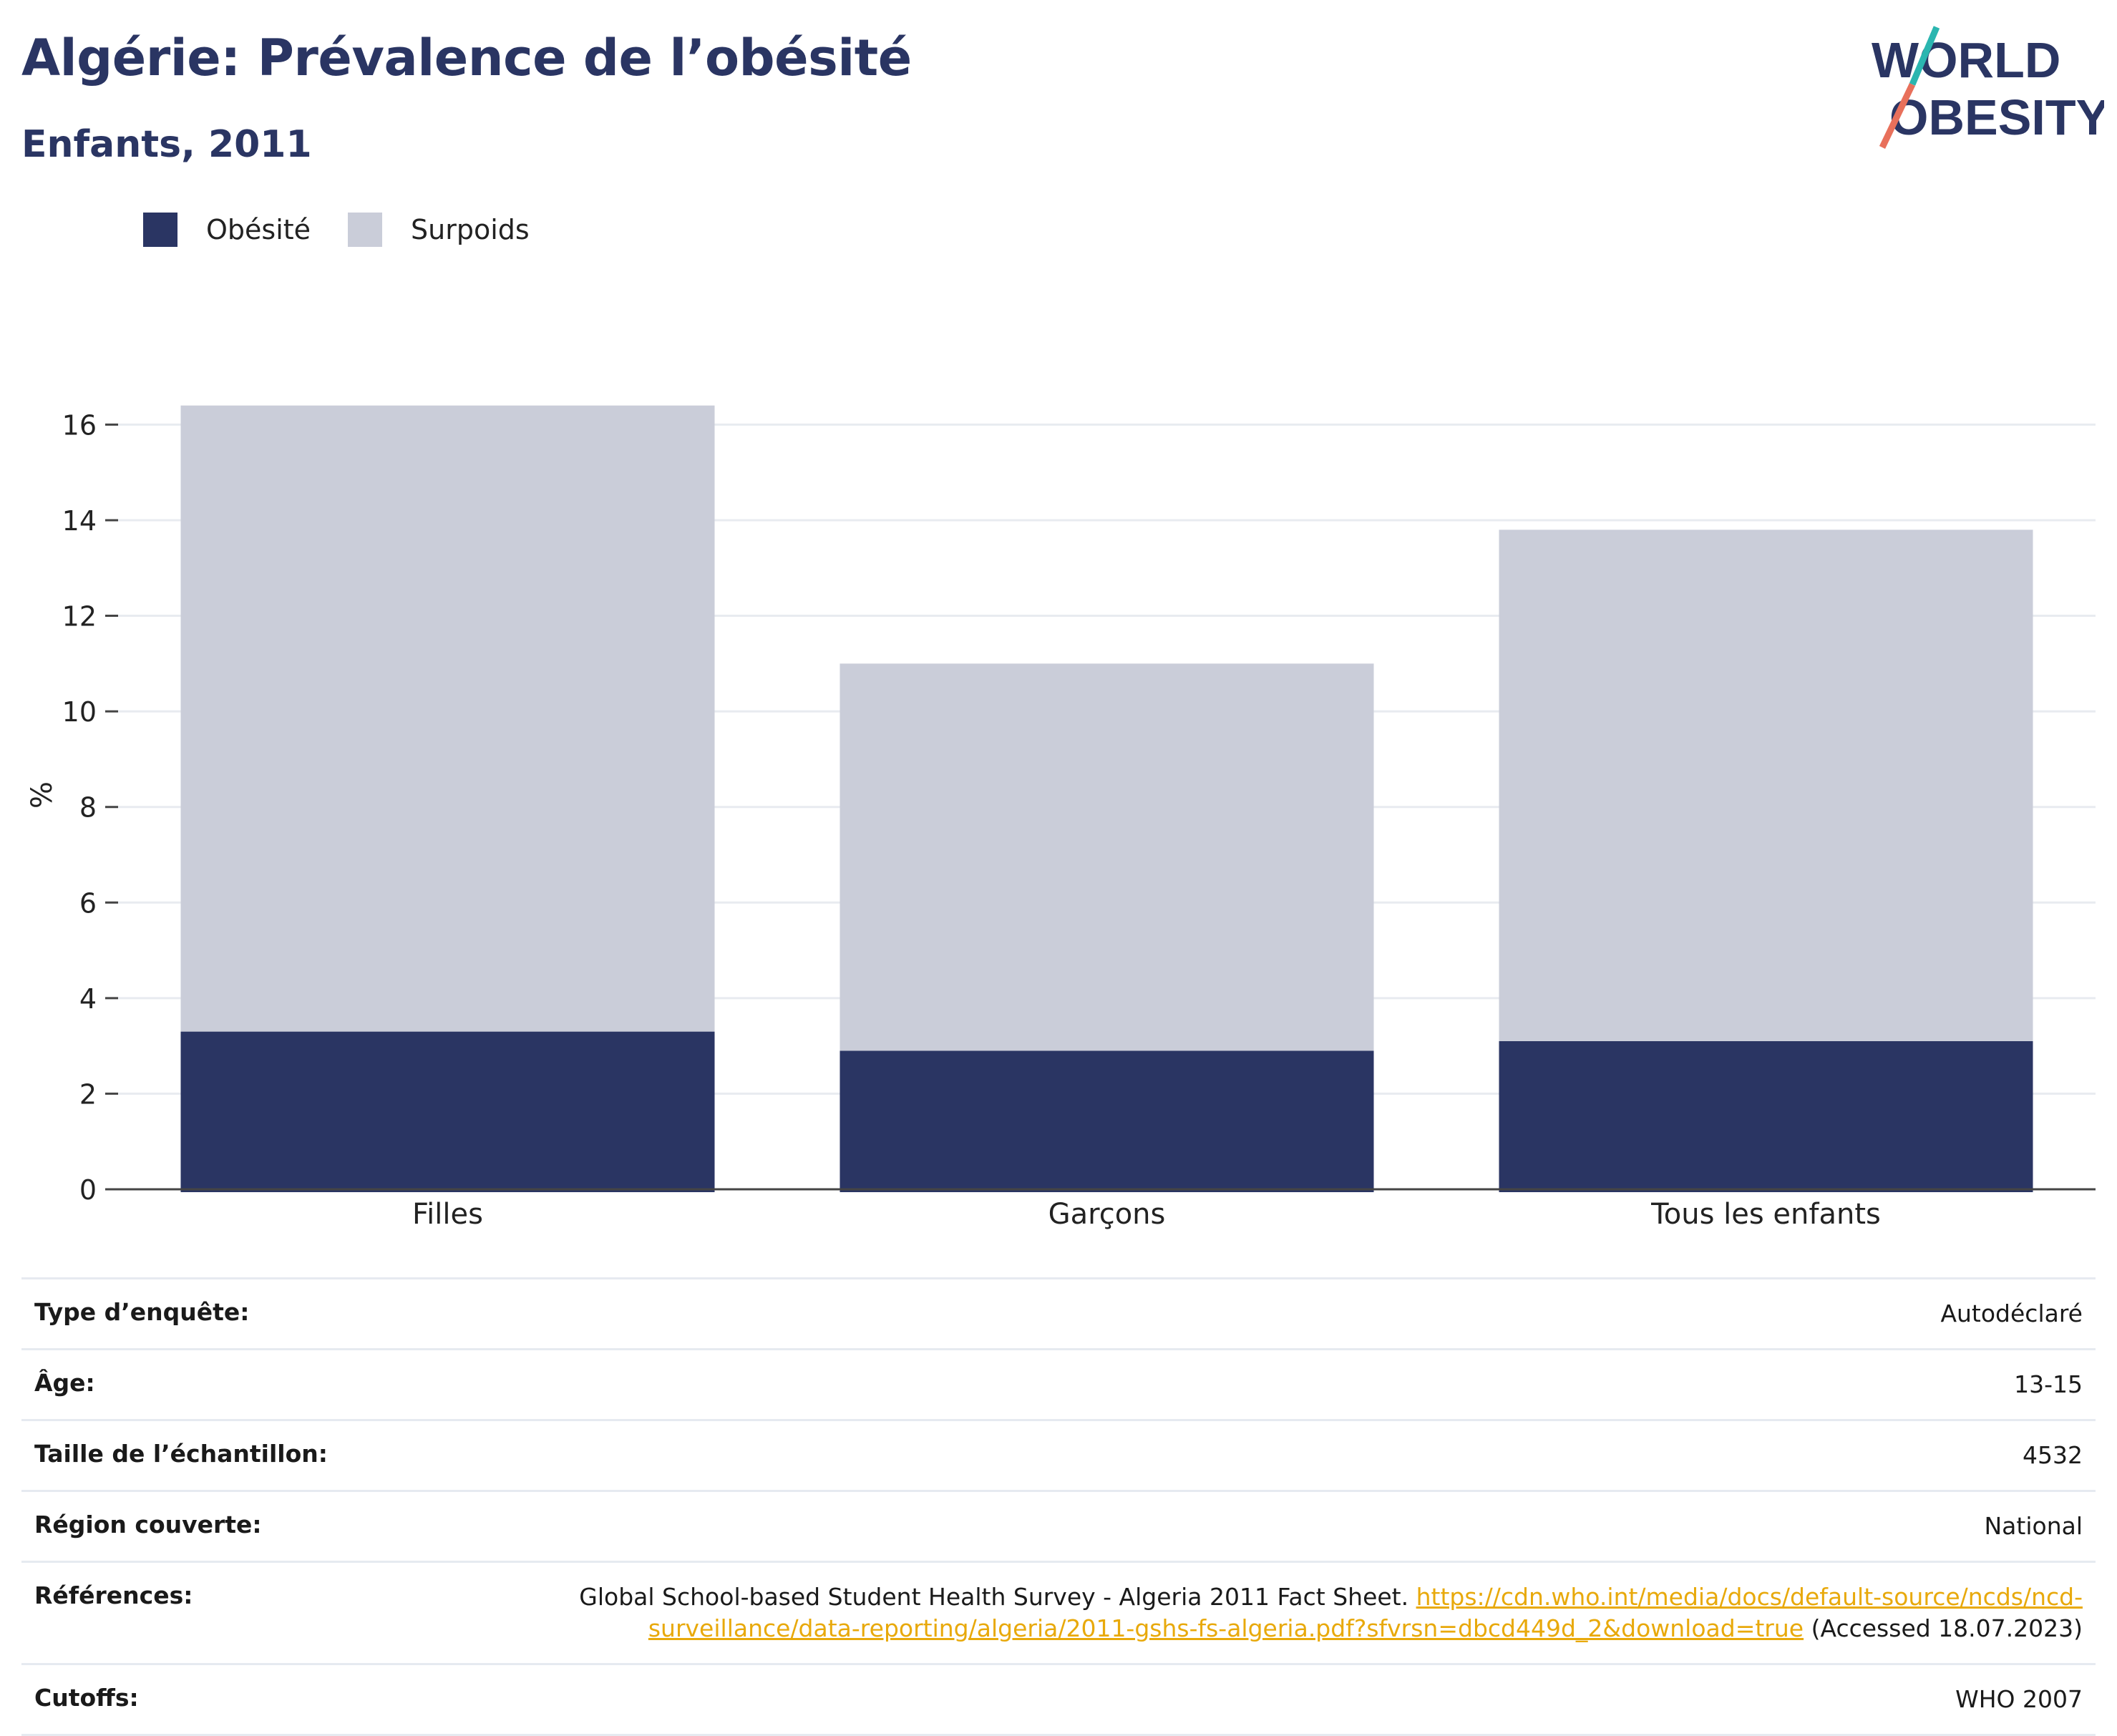 The image size is (2117, 1736). I want to click on x-tick-label: Filles, so click(447, 1215).